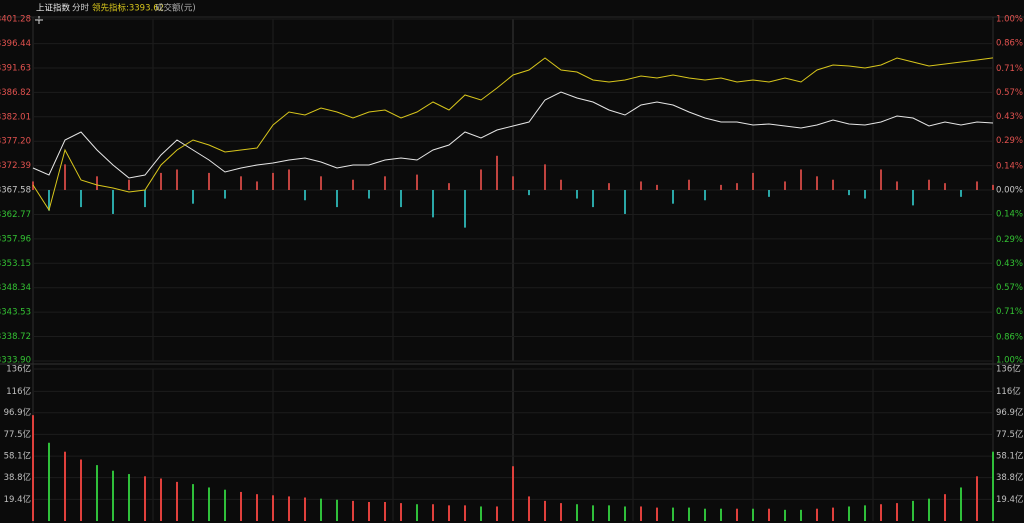 Image resolution: width=1024 pixels, height=523 pixels. What do you see at coordinates (18, 391) in the screenshot?
I see `y-tick-label: 116亿` at bounding box center [18, 391].